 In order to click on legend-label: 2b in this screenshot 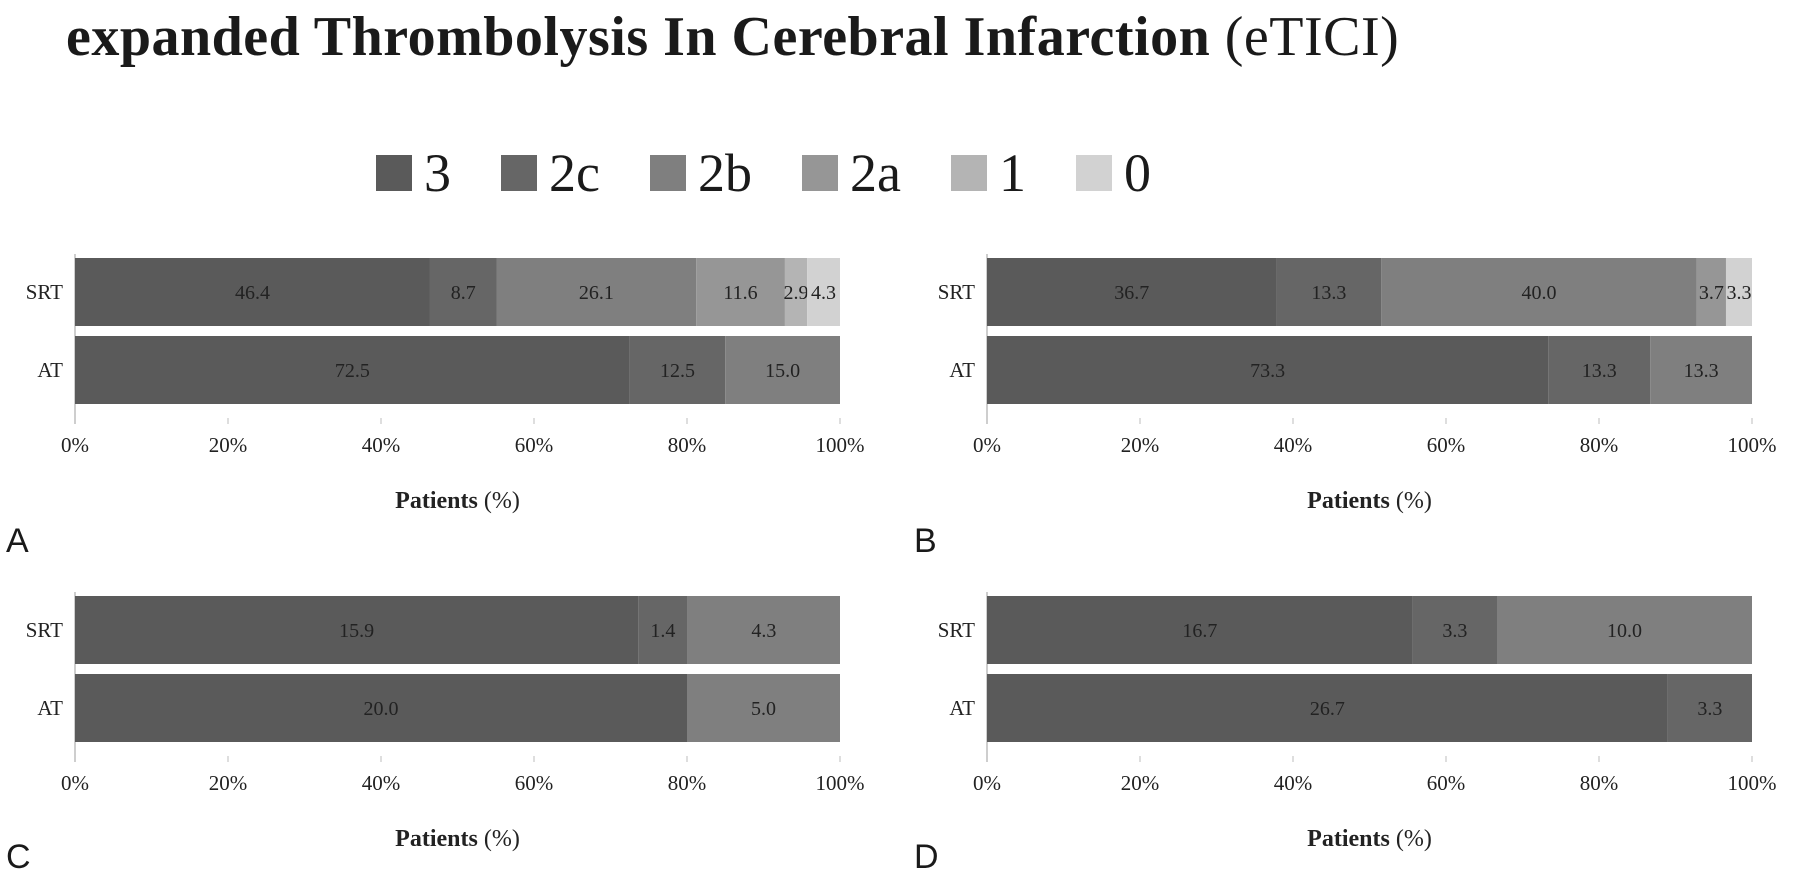, I will do `click(724, 173)`.